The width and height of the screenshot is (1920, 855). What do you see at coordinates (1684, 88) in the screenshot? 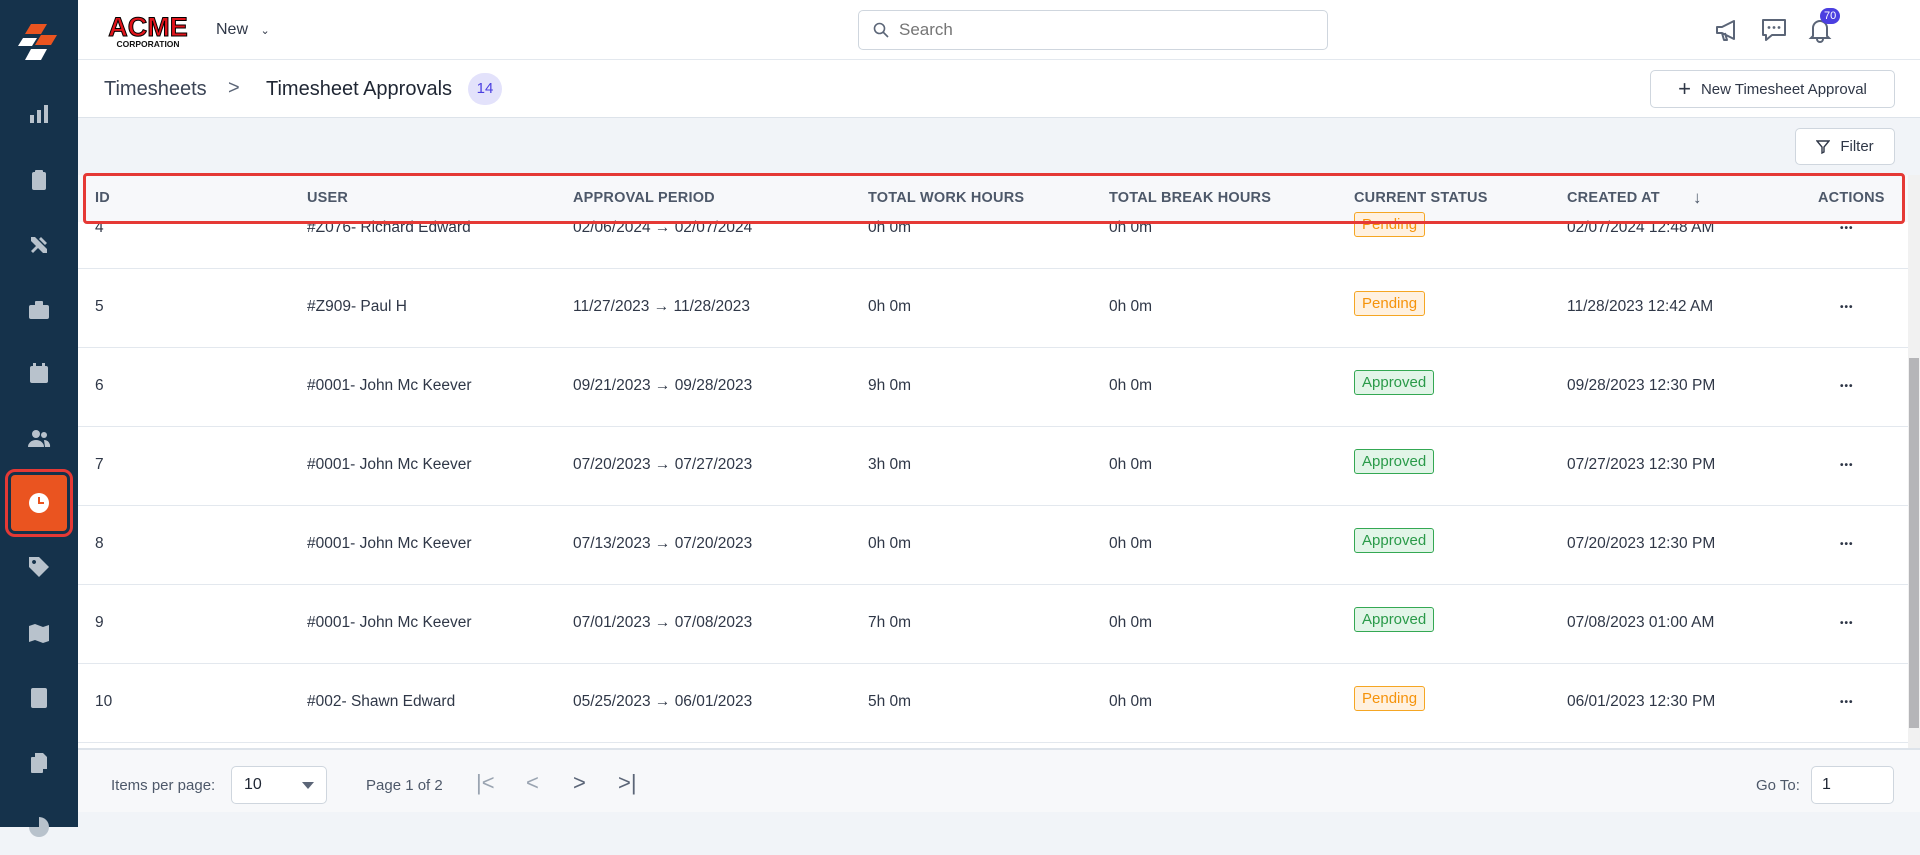
I see `plus-icon: +` at bounding box center [1684, 88].